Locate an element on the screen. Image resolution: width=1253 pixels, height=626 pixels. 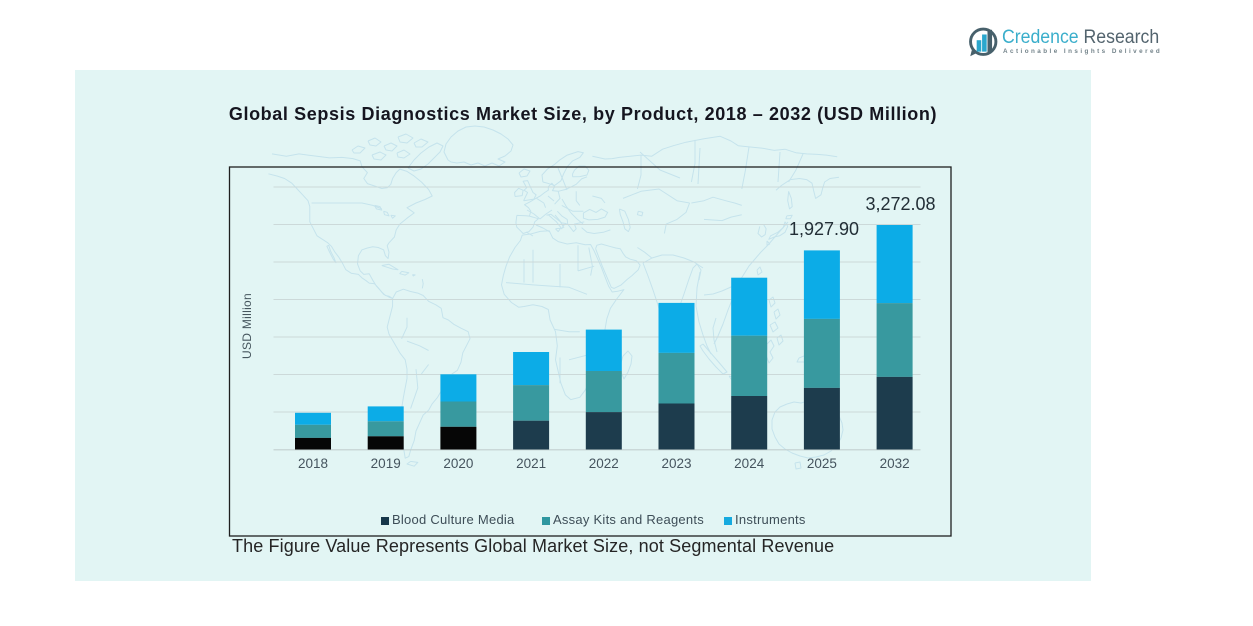
svg-text: 2018 is located at coordinates (313, 463).